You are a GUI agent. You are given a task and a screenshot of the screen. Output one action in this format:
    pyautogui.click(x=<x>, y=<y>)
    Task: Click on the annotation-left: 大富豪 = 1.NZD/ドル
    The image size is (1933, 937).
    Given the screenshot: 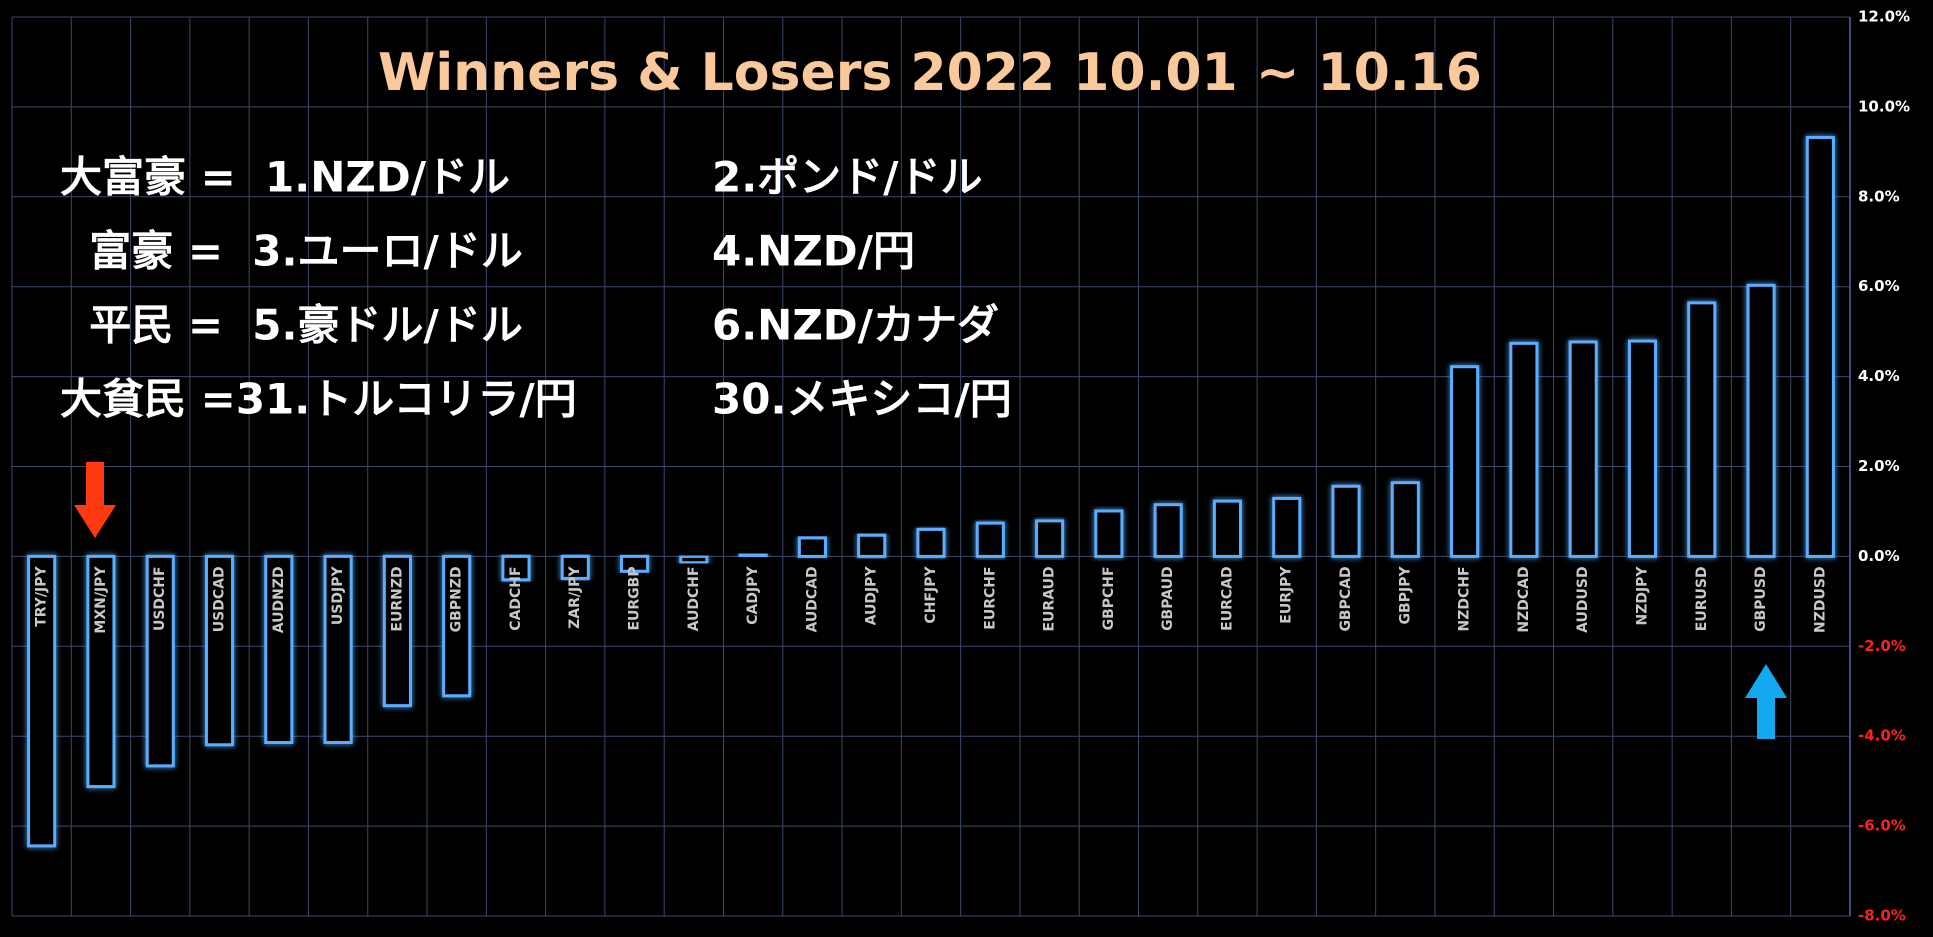 What is the action you would take?
    pyautogui.click(x=285, y=177)
    